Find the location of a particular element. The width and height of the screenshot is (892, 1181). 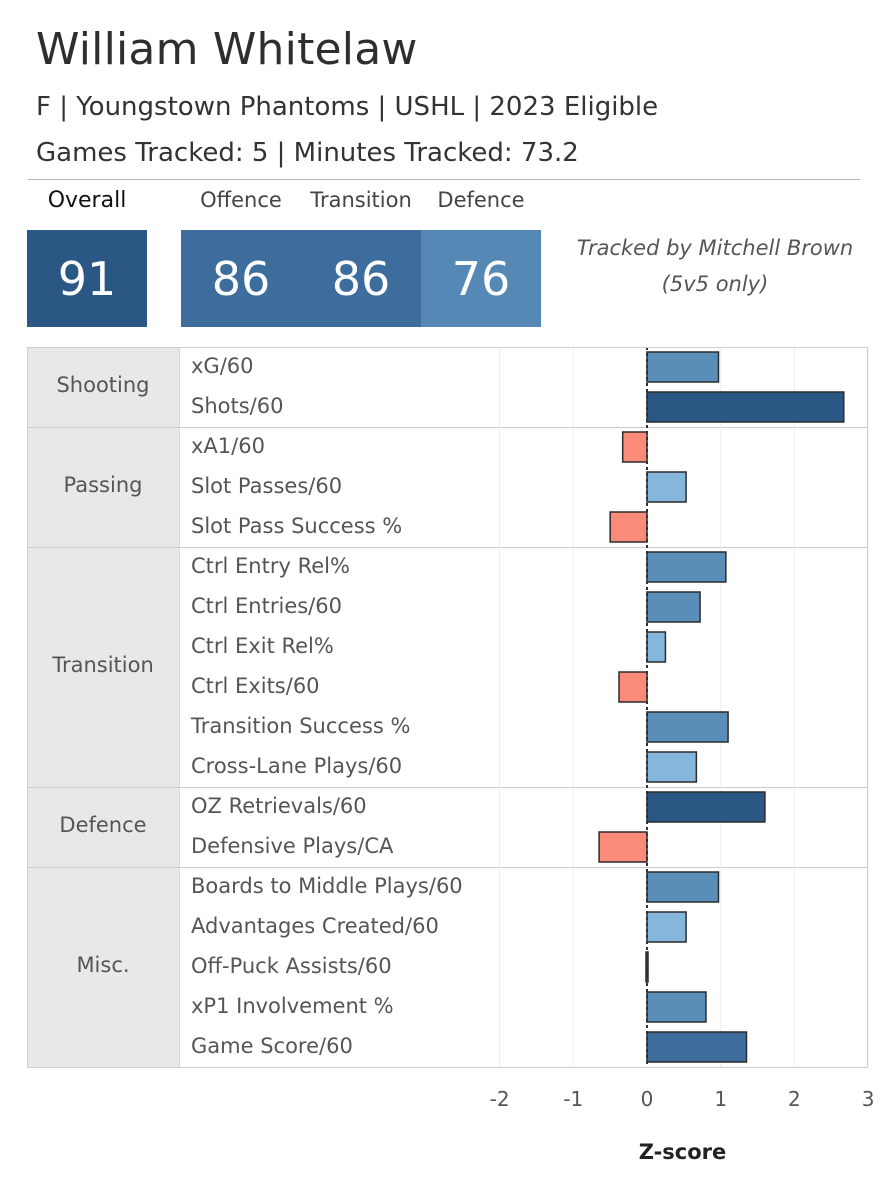

transition-score-value: 86 is located at coordinates (361, 278).